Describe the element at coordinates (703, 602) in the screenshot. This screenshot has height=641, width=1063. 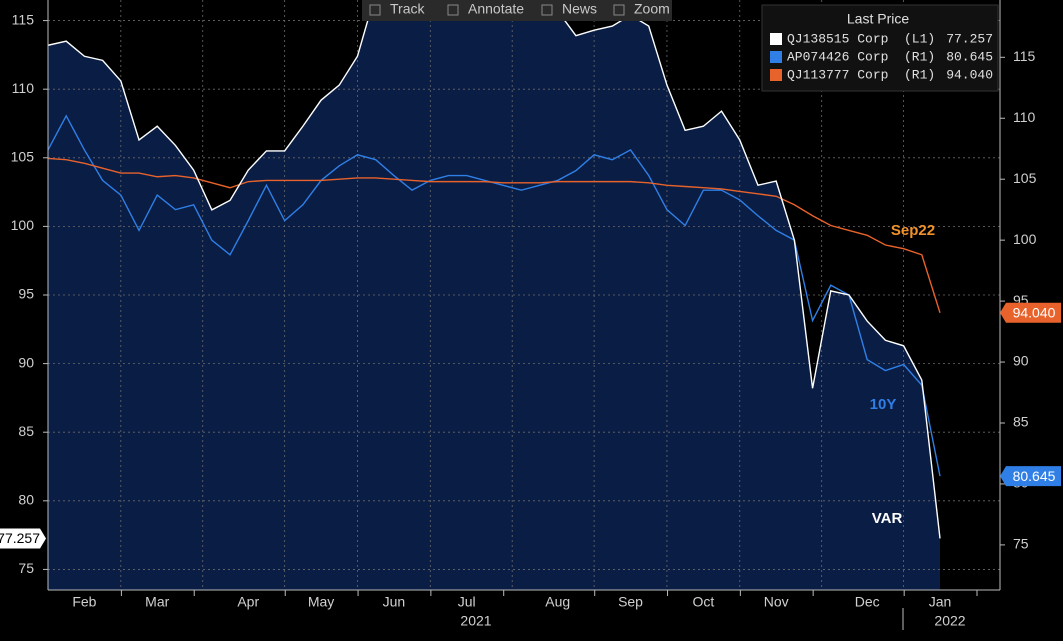
I see `x-tick-label: Oct` at that location.